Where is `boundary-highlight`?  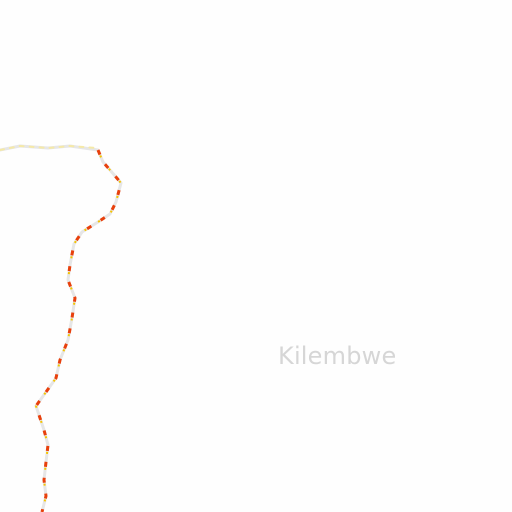
boundary-highlight is located at coordinates (78, 330).